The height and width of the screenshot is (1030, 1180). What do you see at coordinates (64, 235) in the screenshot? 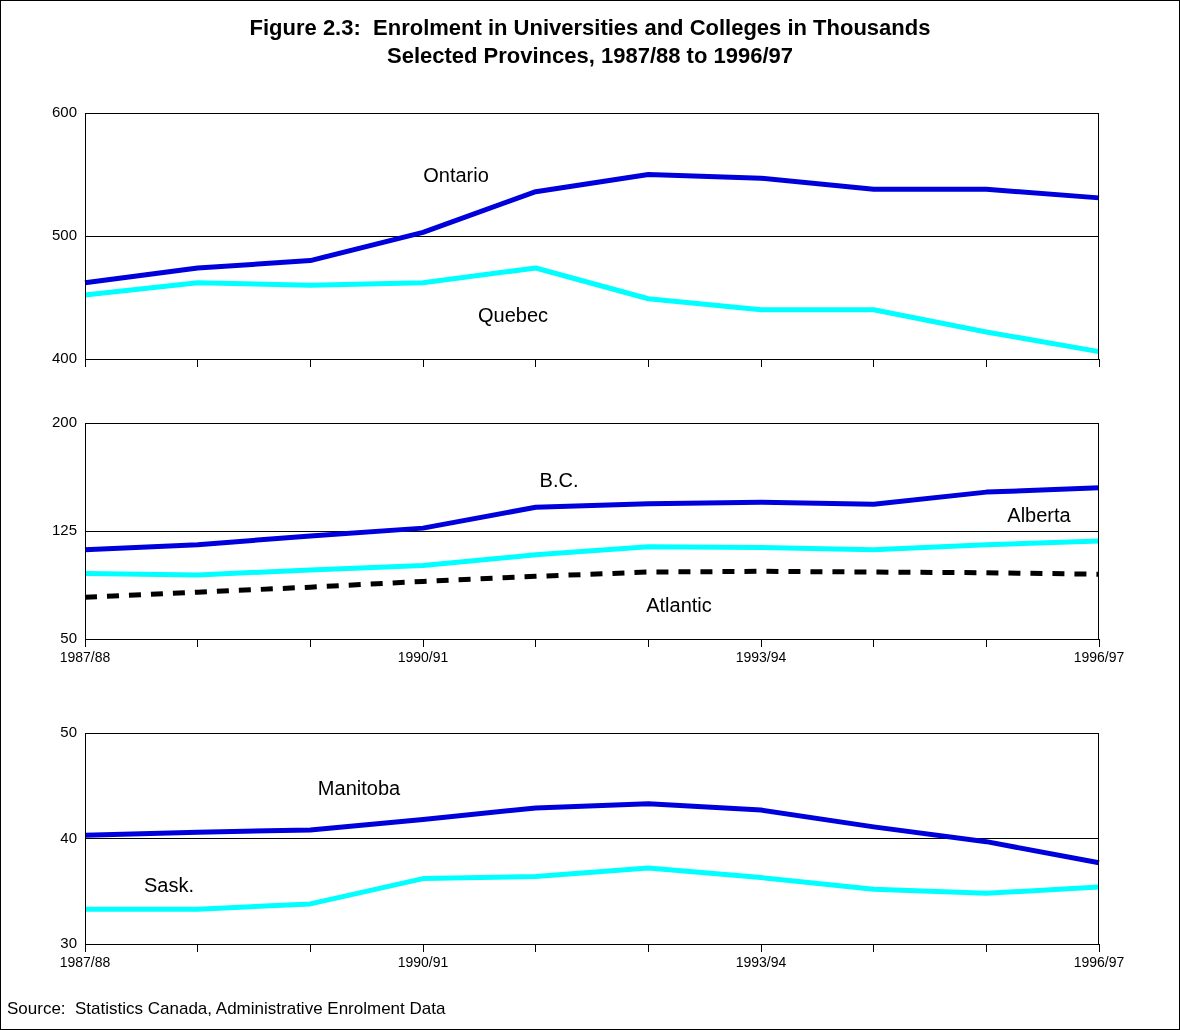
I see `y-tick-label: 500` at bounding box center [64, 235].